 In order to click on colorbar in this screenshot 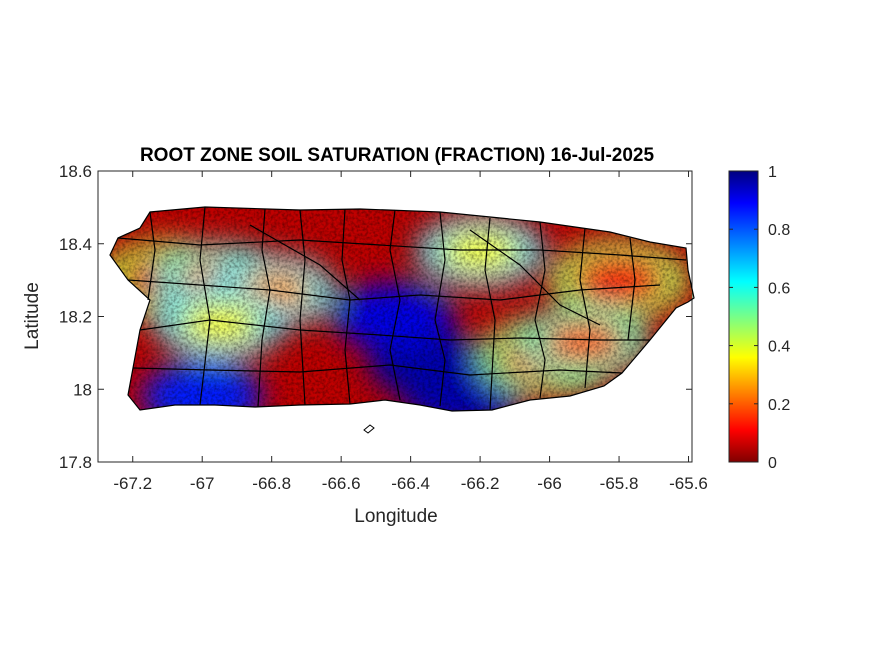, I will do `click(743, 316)`.